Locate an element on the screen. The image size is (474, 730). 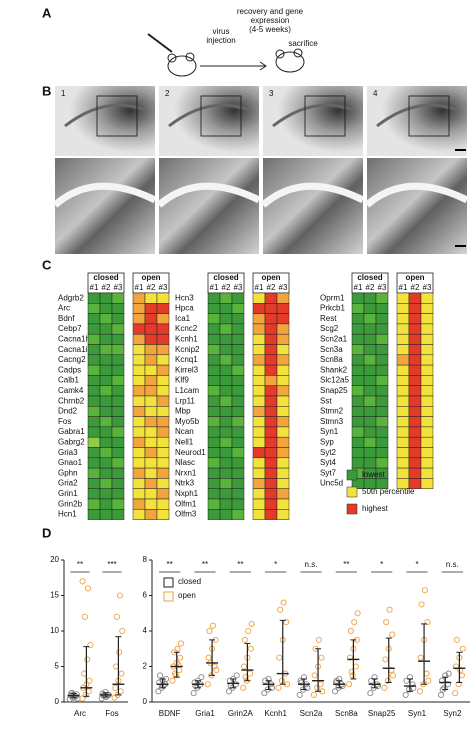
step-text: (4-5 weeks) is located at coordinates (270, 29).